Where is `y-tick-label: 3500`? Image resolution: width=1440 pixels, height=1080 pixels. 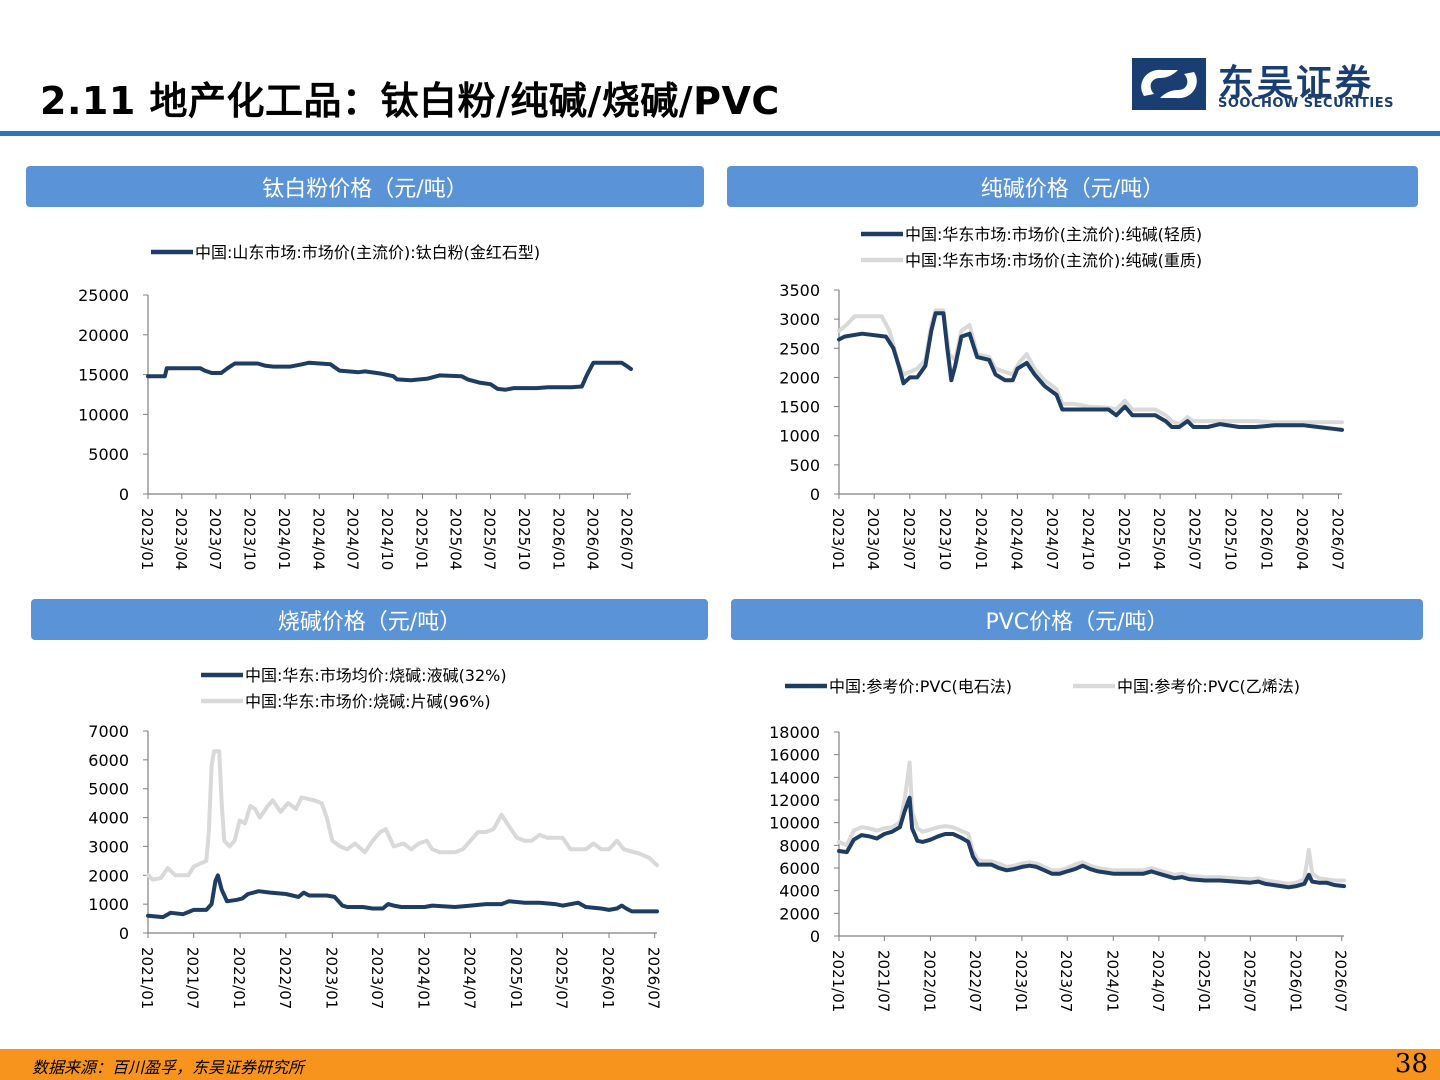 y-tick-label: 3500 is located at coordinates (799, 290).